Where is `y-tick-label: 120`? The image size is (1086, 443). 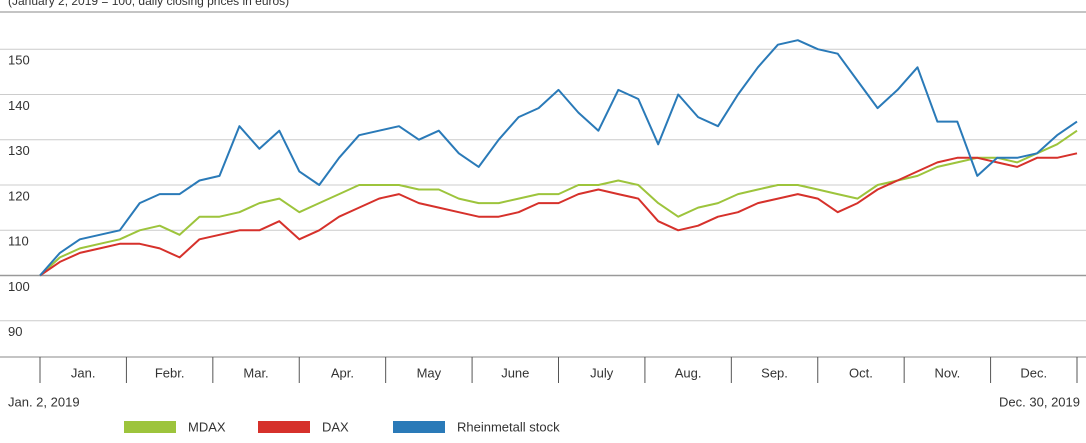 y-tick-label: 120 is located at coordinates (19, 195).